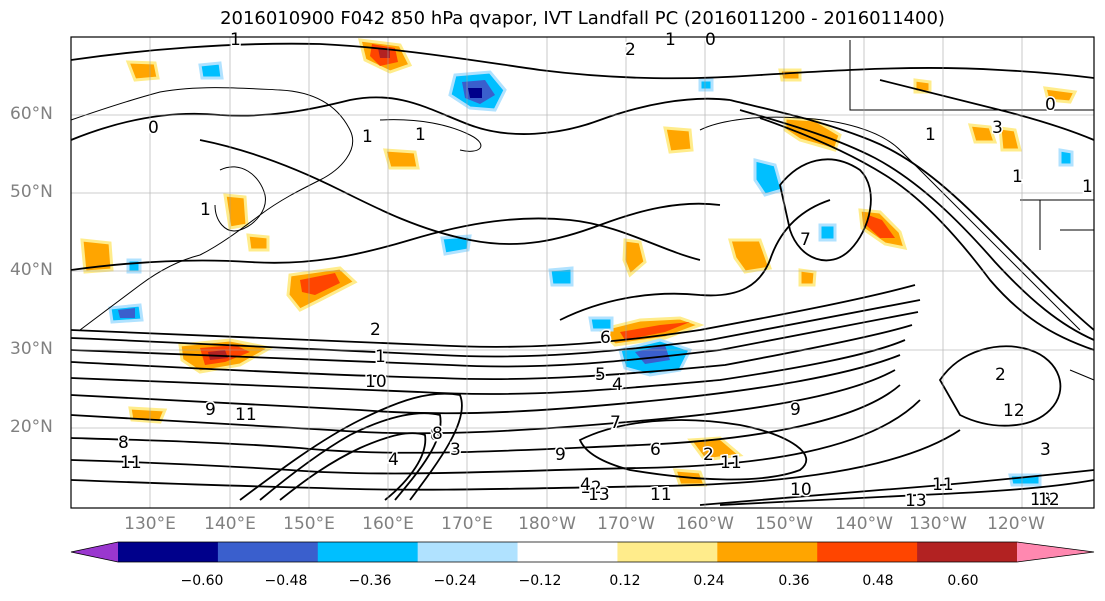  What do you see at coordinates (938, 524) in the screenshot?
I see `lon-label-130w: 130°W` at bounding box center [938, 524].